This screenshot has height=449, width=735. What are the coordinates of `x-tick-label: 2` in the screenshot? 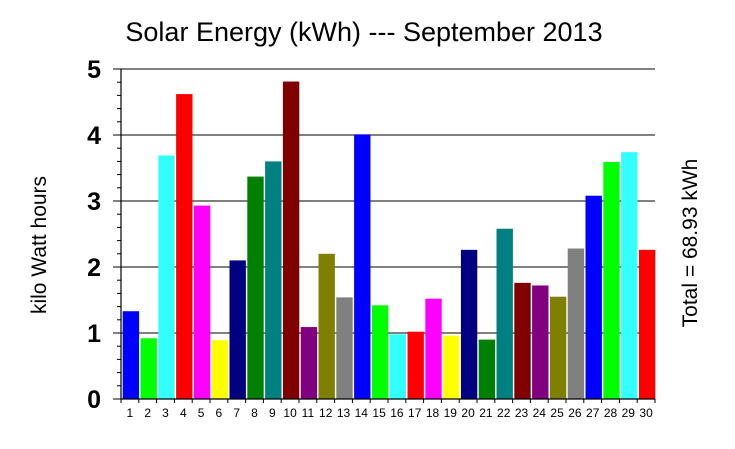 It's located at (147, 413).